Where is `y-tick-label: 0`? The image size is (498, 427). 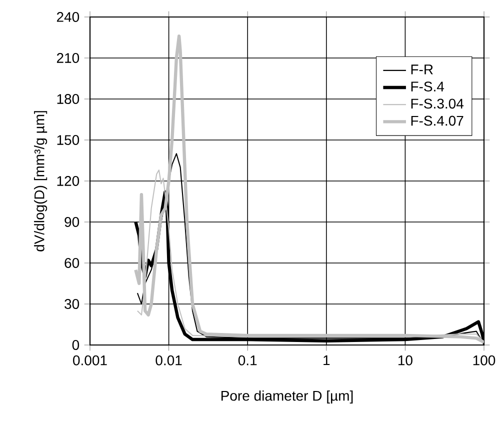 y-tick-label: 0 is located at coordinates (76, 345).